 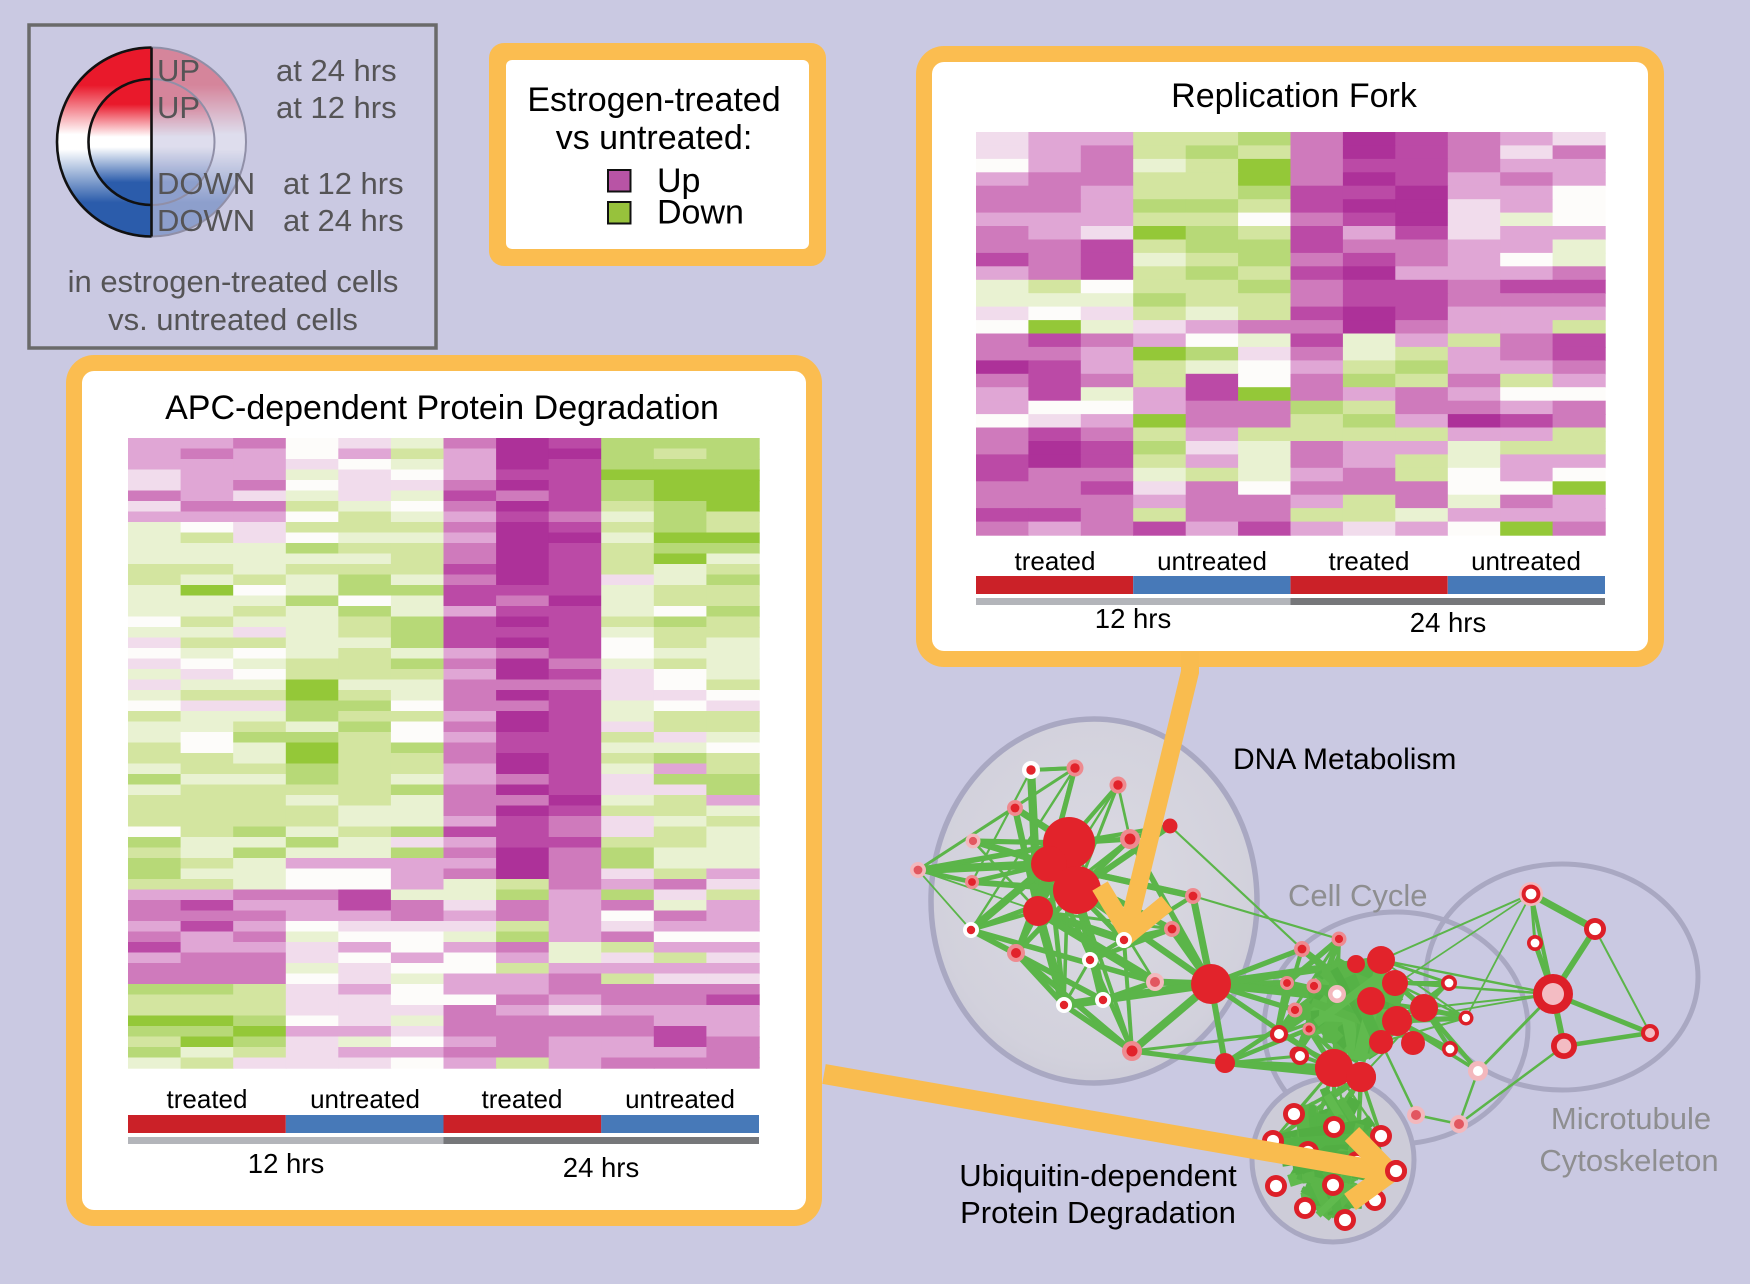 What do you see at coordinates (1344, 759) in the screenshot?
I see `svg-text: DNA Metabolism` at bounding box center [1344, 759].